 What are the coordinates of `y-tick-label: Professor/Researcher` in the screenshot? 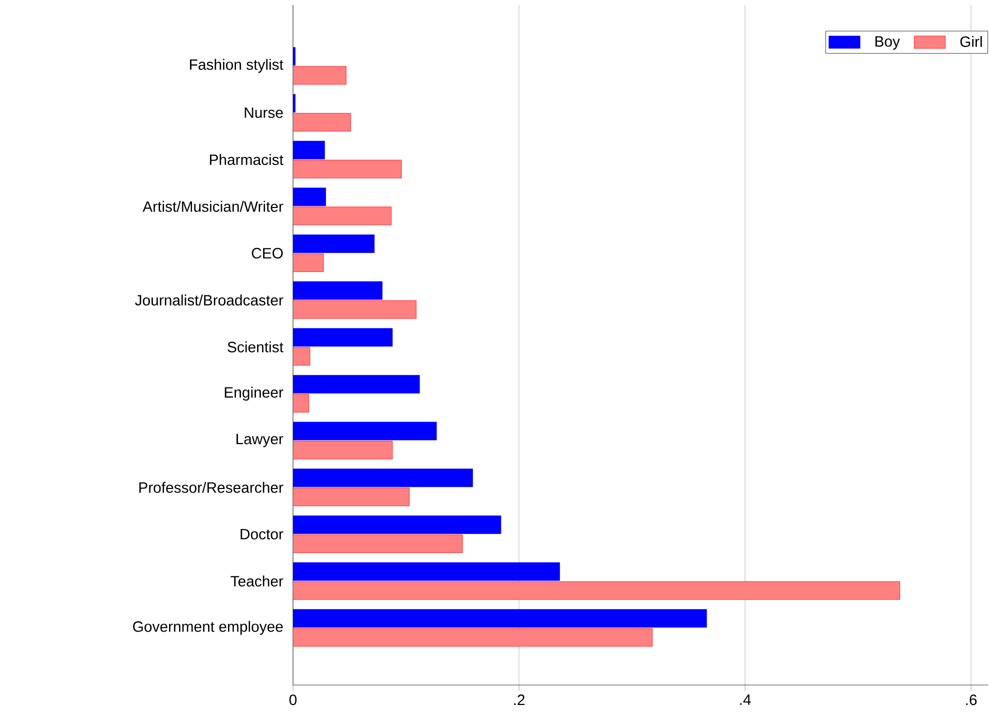 It's located at (211, 487).